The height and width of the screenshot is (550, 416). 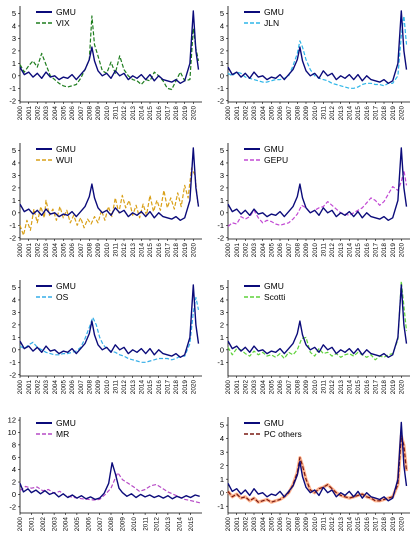 I want to click on y-tick-label: 12, so click(x=12, y=420).